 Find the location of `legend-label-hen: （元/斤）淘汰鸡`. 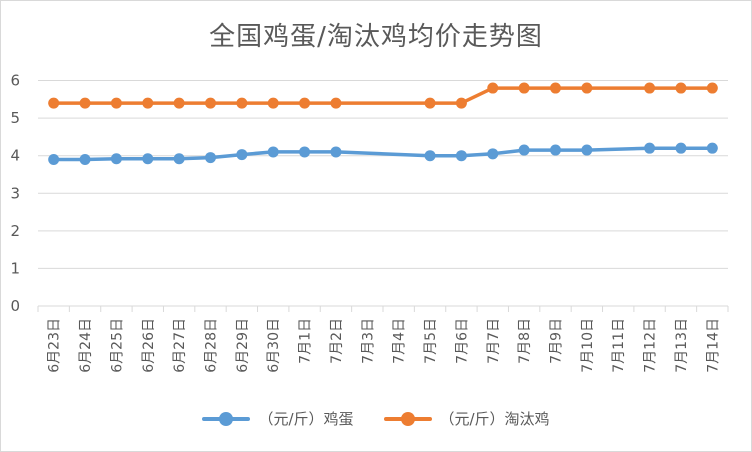

legend-label-hen: （元/斤）淘汰鸡 is located at coordinates (494, 419).